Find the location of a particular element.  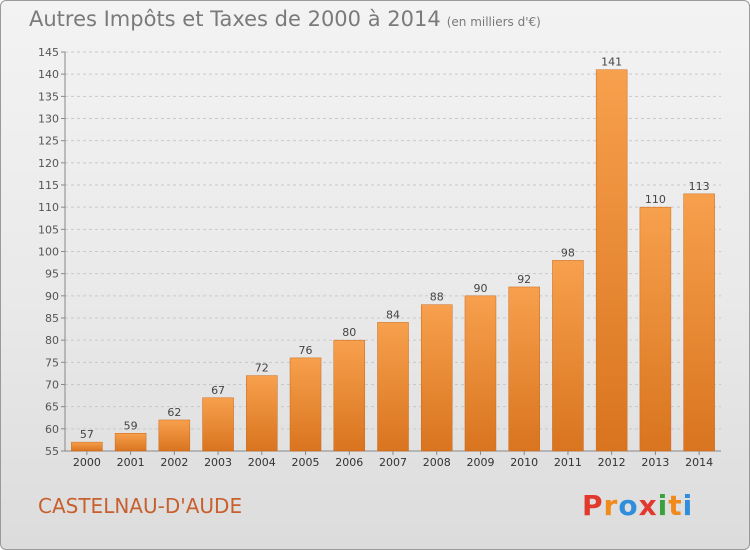

bar-value-label: 72 is located at coordinates (262, 368).